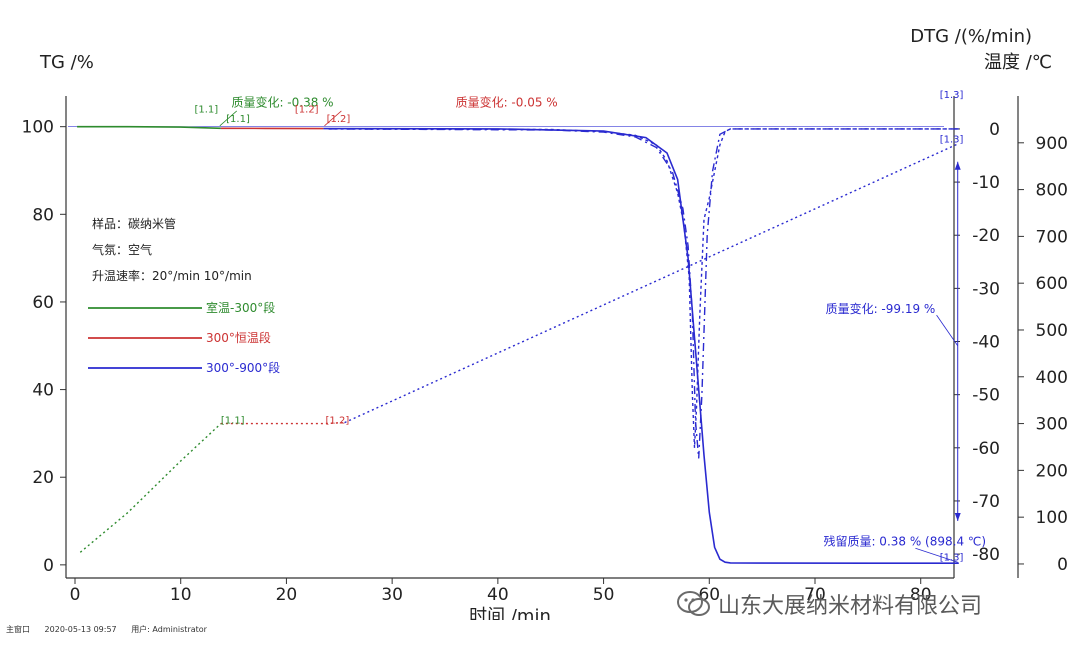 The height and width of the screenshot is (651, 1080). Describe the element at coordinates (172, 275) in the screenshot. I see `sample-info-line: 升温速率：20°/min 10°/min` at that location.